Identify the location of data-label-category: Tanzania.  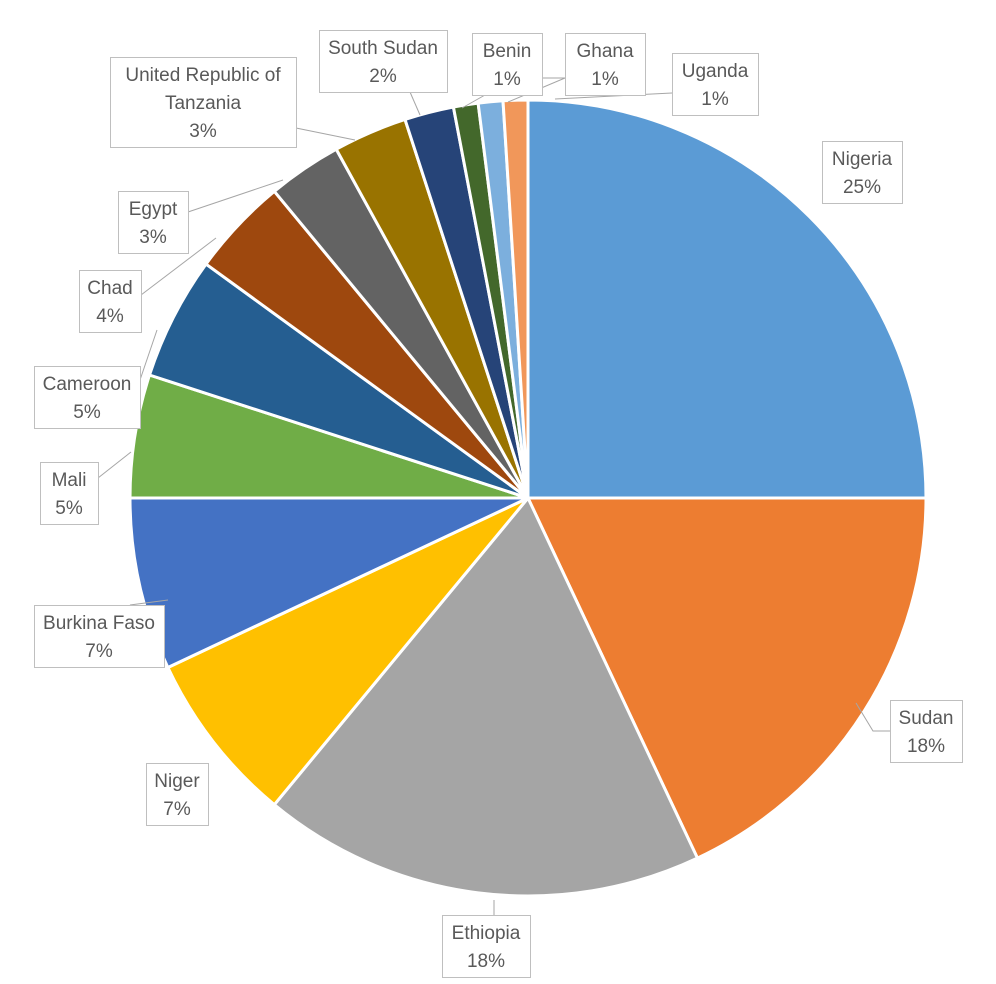
(203, 103).